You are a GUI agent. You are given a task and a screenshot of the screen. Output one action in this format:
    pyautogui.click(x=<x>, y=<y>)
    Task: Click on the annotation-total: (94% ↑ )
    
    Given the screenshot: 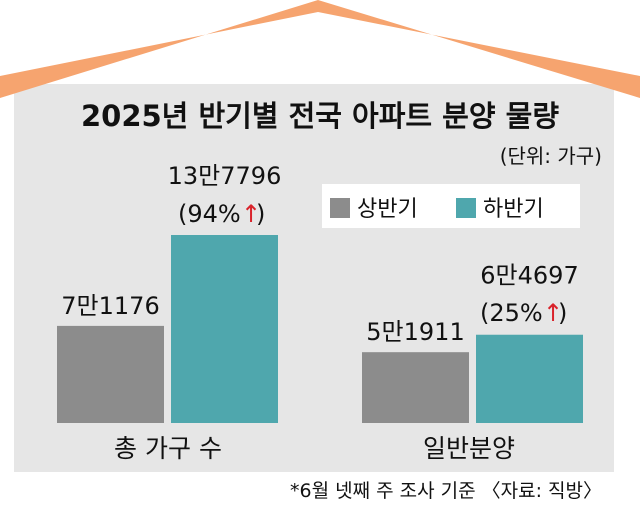 What is the action you would take?
    pyautogui.click(x=221, y=214)
    